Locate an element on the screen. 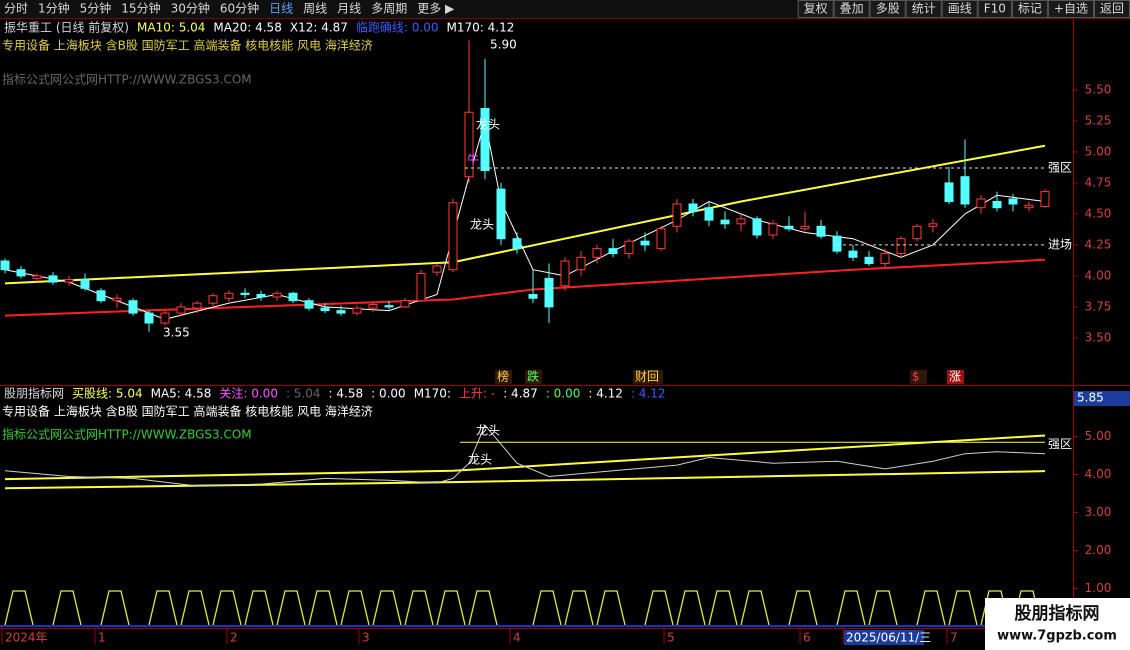 This screenshot has height=650, width=1130. toolbar-button: 标记 is located at coordinates (1030, 9).